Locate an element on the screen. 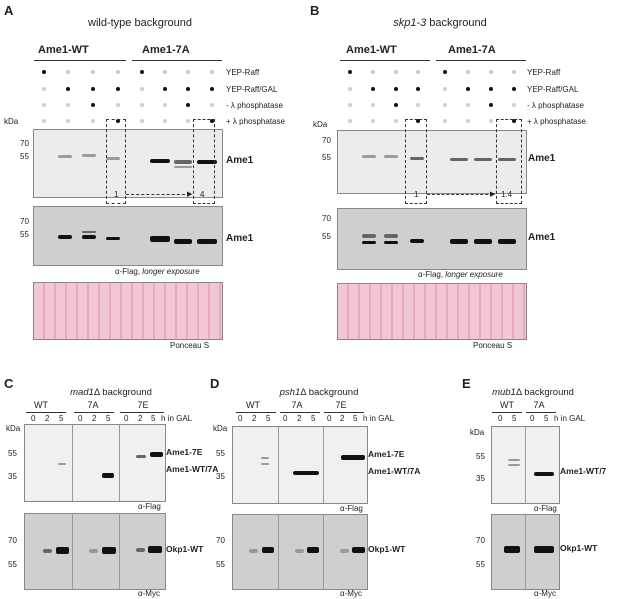 The image size is (617, 599). protein-label-ame1-wt-7a: Ame1-WT/7A is located at coordinates (192, 469).